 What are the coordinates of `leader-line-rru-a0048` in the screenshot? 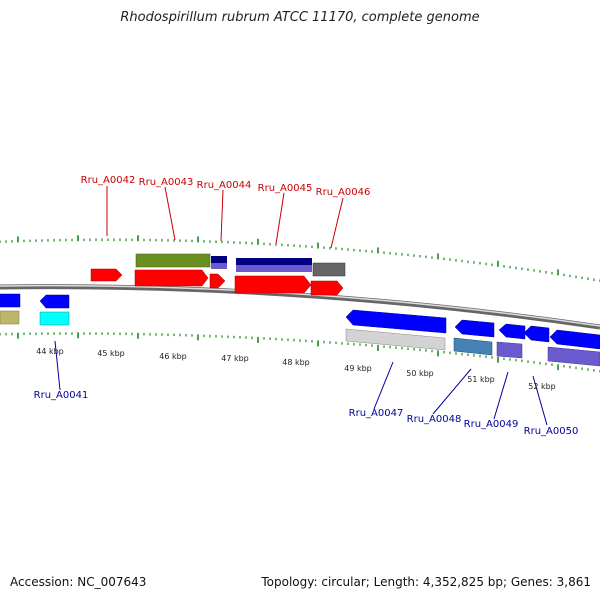 It's located at (452, 391).